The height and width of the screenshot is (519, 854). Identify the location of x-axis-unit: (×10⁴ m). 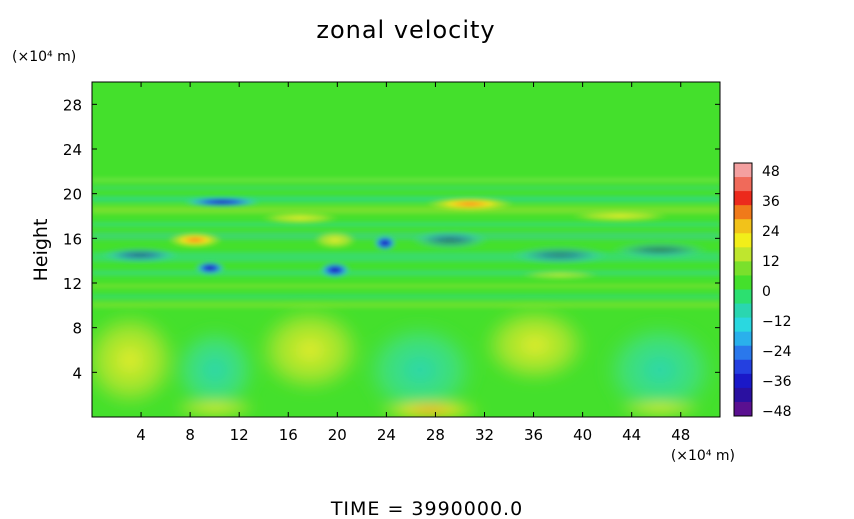
(703, 456).